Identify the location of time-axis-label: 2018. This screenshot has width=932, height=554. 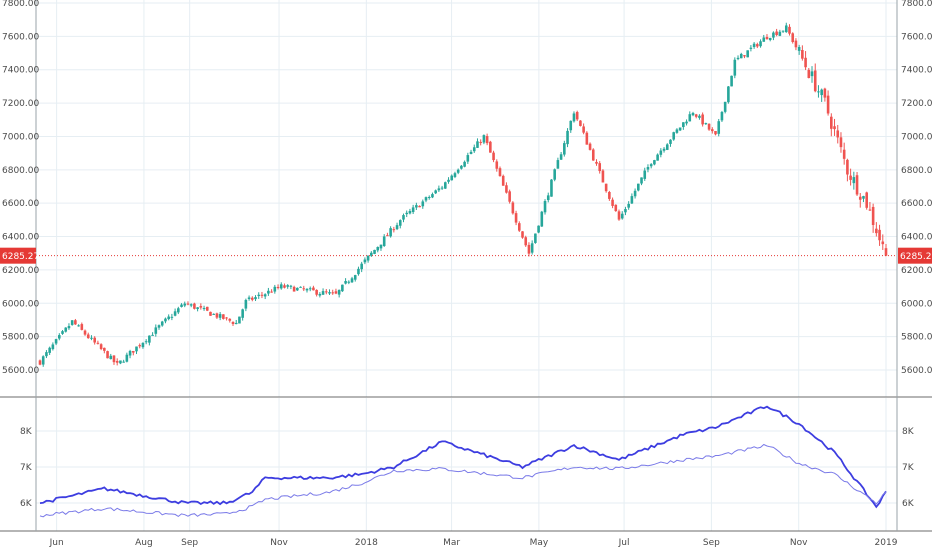
(366, 543).